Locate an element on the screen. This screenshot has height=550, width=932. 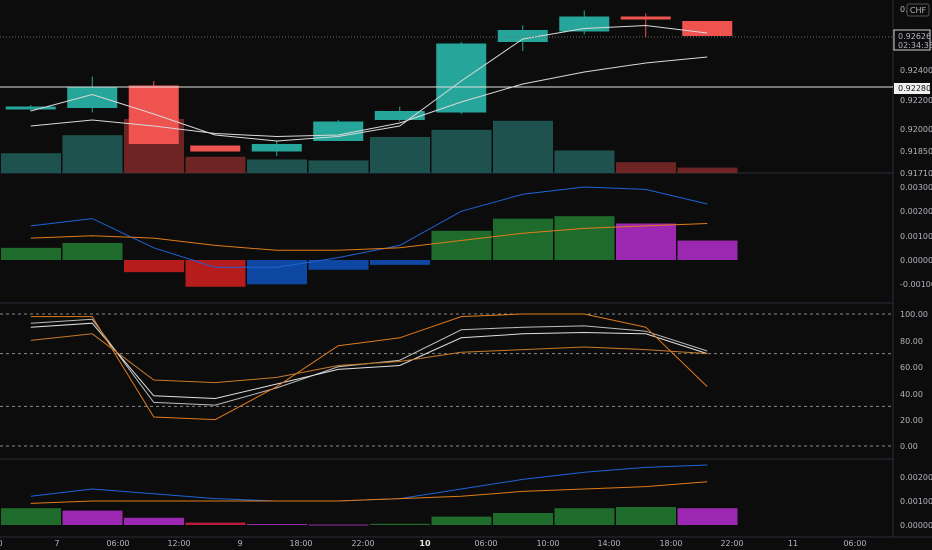
time-tick-label: 0 is located at coordinates (1, 543).